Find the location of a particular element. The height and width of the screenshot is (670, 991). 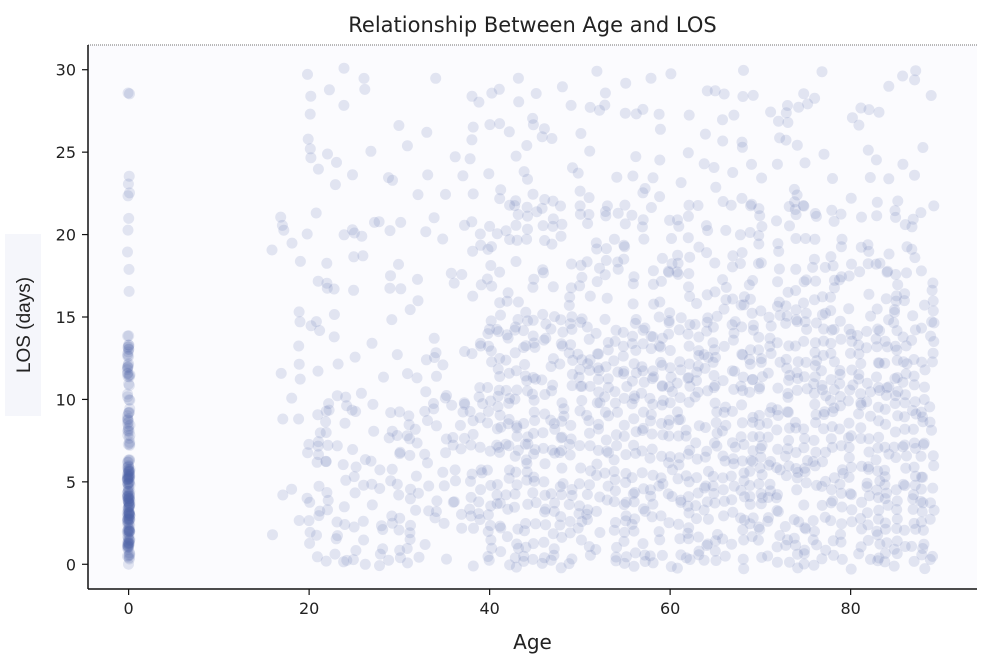

x-tick-label: 80 is located at coordinates (850, 608).